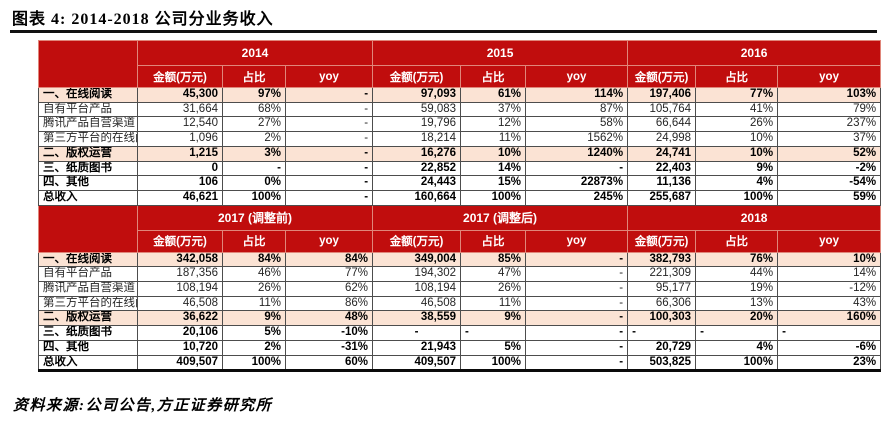 This screenshot has width=887, height=421. What do you see at coordinates (417, 197) in the screenshot?
I see `cell: 160,664` at bounding box center [417, 197].